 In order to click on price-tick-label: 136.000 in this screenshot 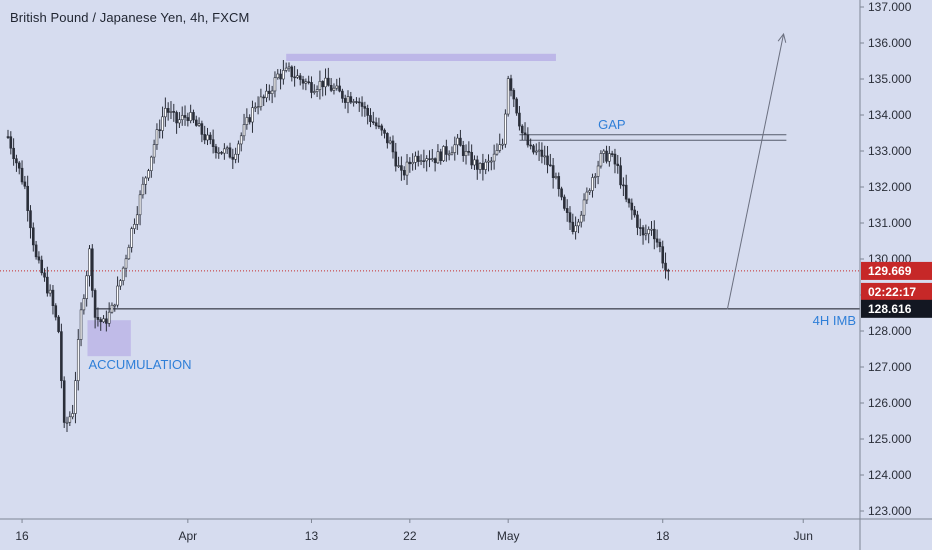, I will do `click(890, 43)`.